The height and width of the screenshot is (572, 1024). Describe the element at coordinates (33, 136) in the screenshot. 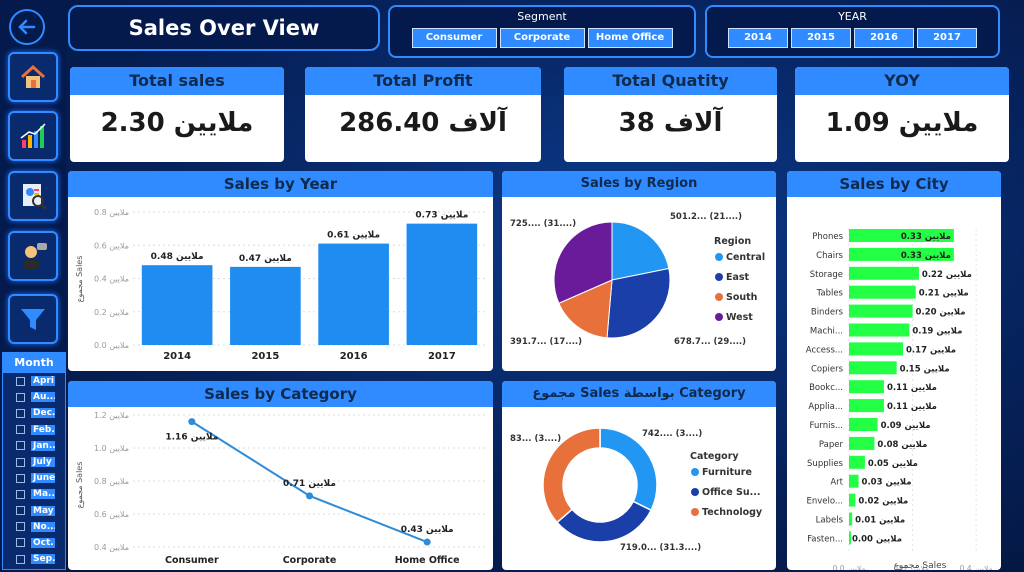

I see `analytics-nav-button` at that location.